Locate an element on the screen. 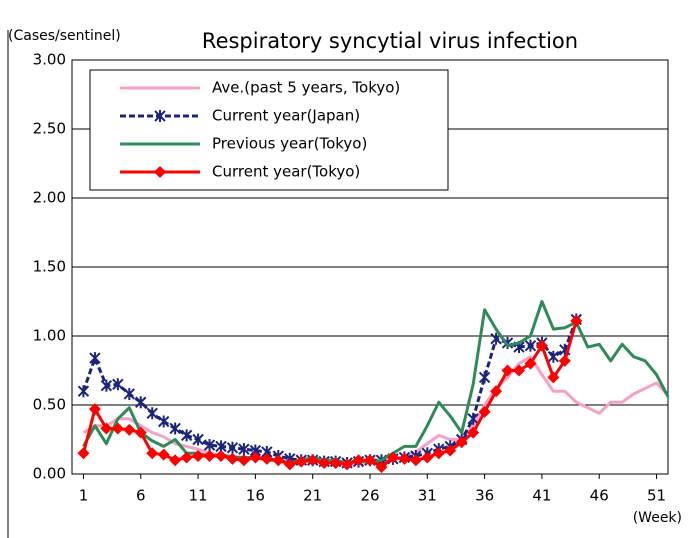 The image size is (697, 538). legend-label: Previous year(Tokyo) is located at coordinates (289, 144).